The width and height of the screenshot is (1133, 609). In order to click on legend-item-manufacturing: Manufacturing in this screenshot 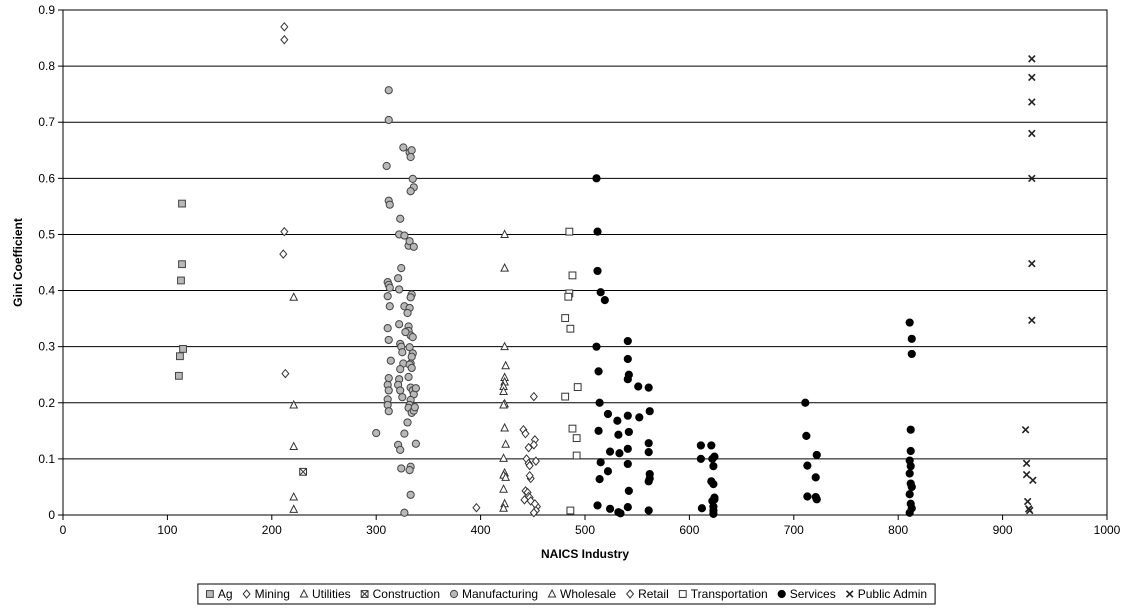, I will do `click(493, 594)`.